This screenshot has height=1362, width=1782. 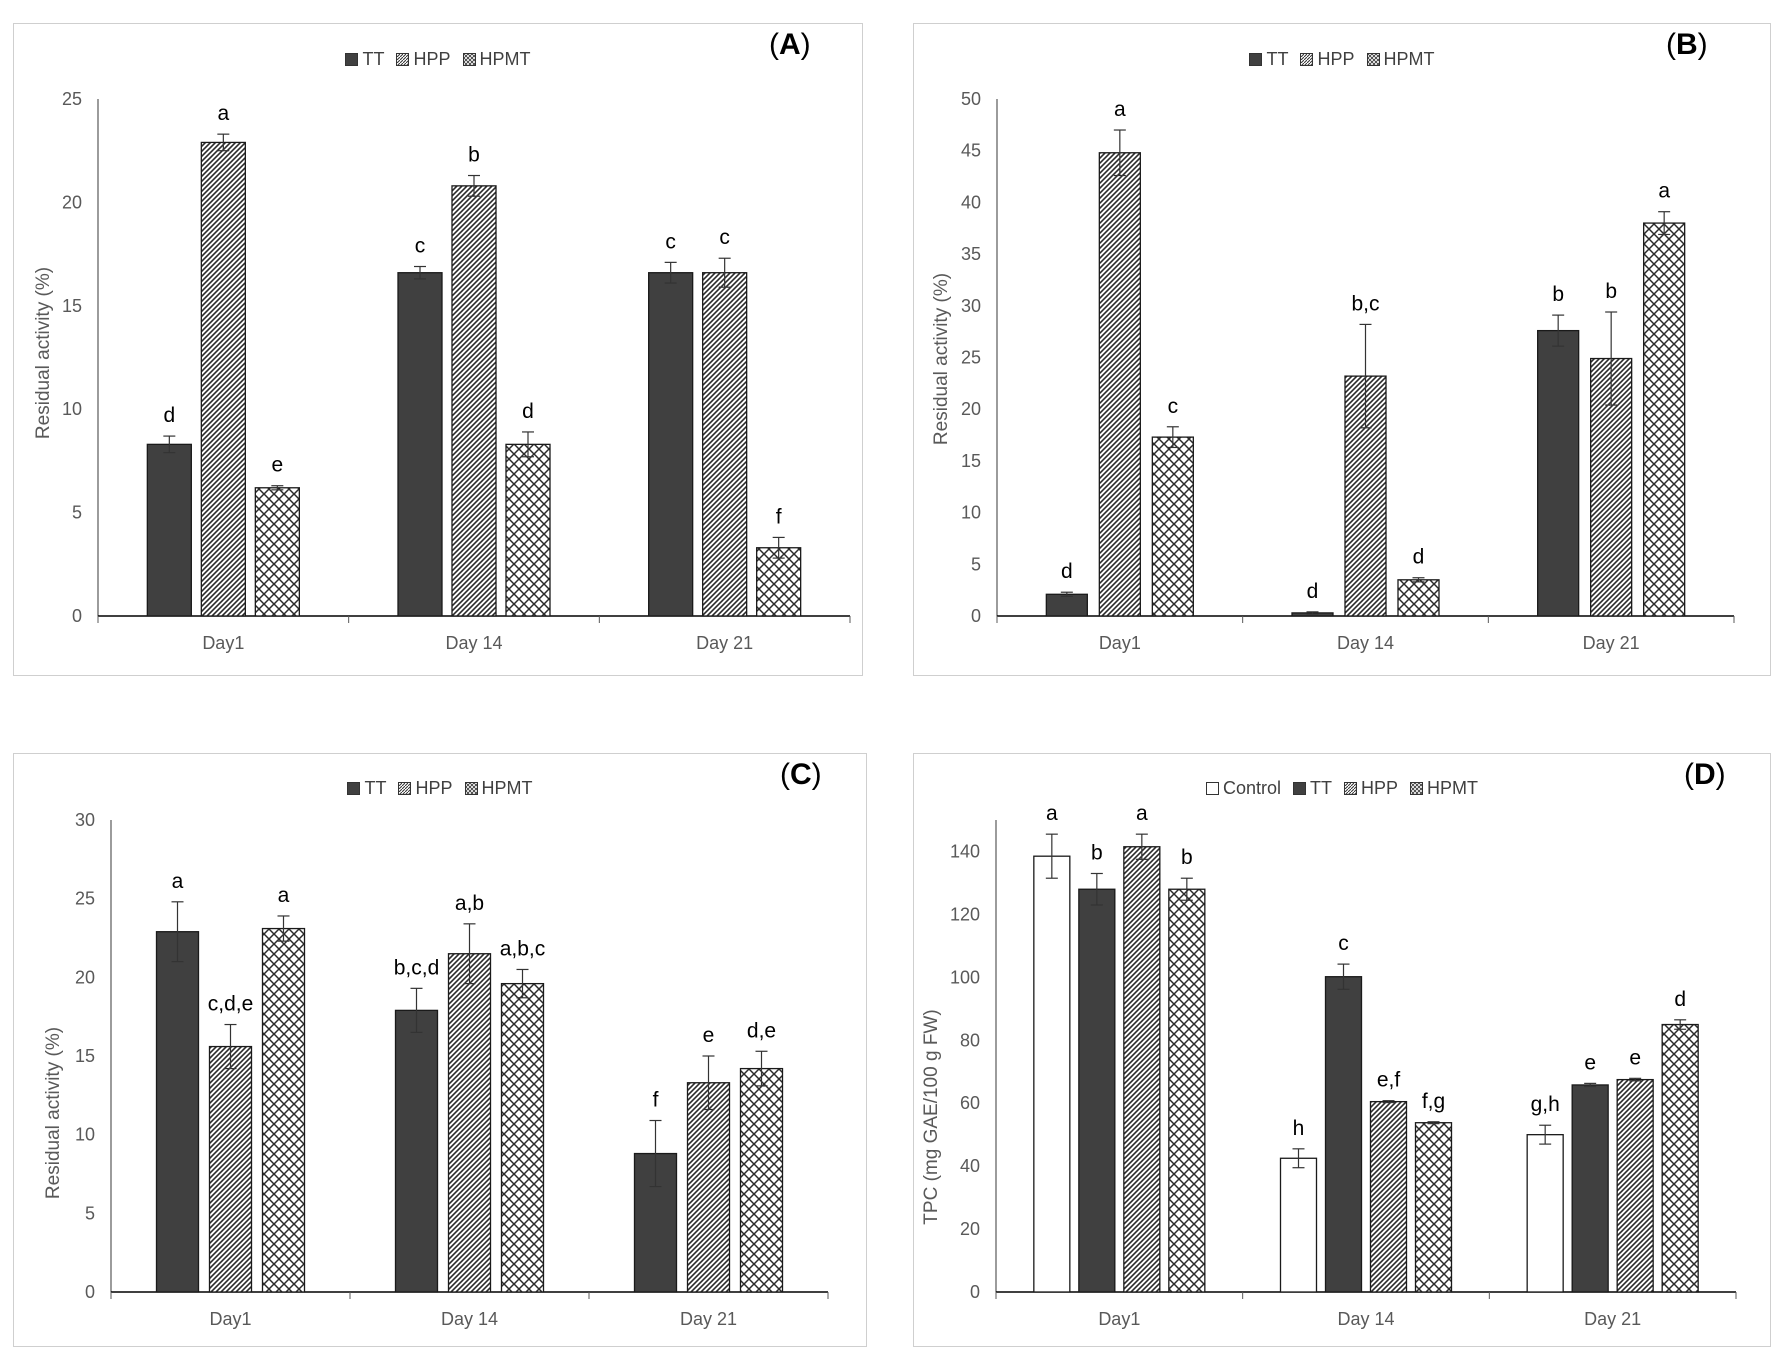 I want to click on bar-hpmt-day14, so click(x=1433, y=1207).